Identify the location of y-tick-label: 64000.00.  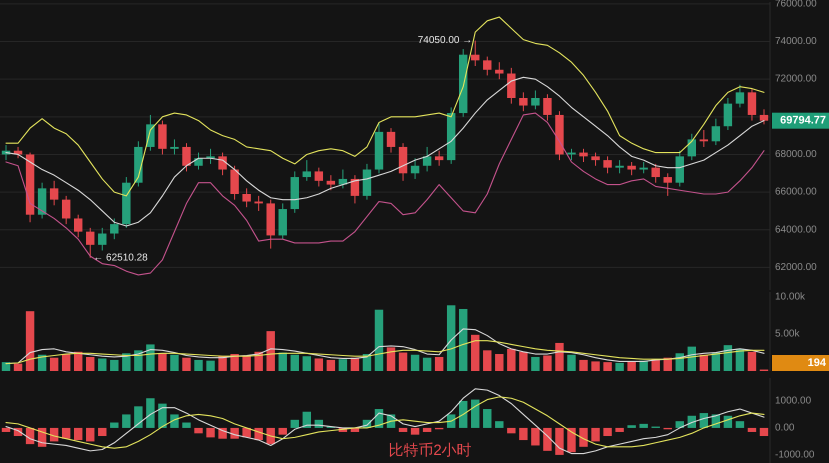
(796, 230).